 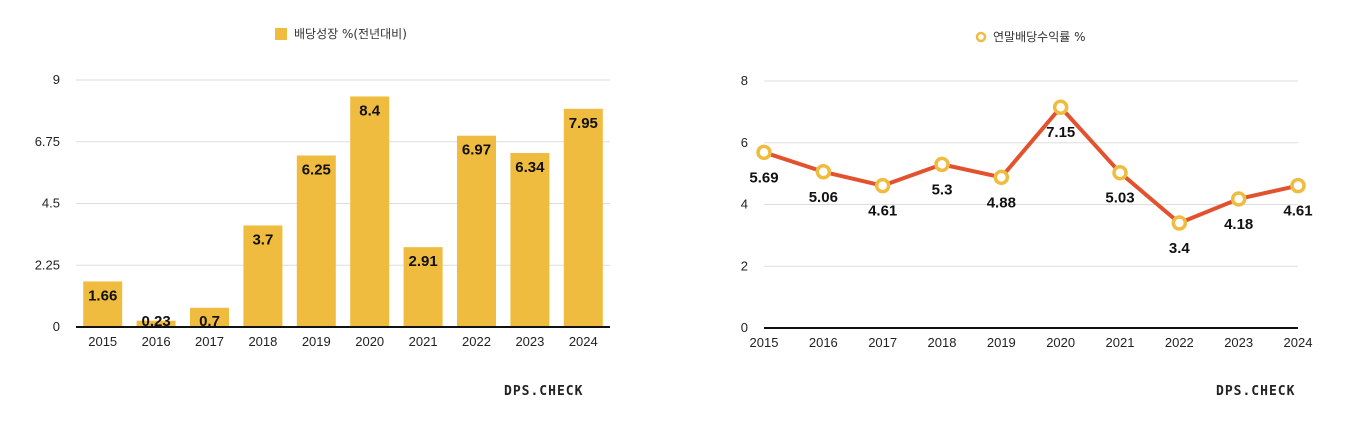 I want to click on line-chart-legend: 연말배당수익률 %, so click(x=1030, y=37).